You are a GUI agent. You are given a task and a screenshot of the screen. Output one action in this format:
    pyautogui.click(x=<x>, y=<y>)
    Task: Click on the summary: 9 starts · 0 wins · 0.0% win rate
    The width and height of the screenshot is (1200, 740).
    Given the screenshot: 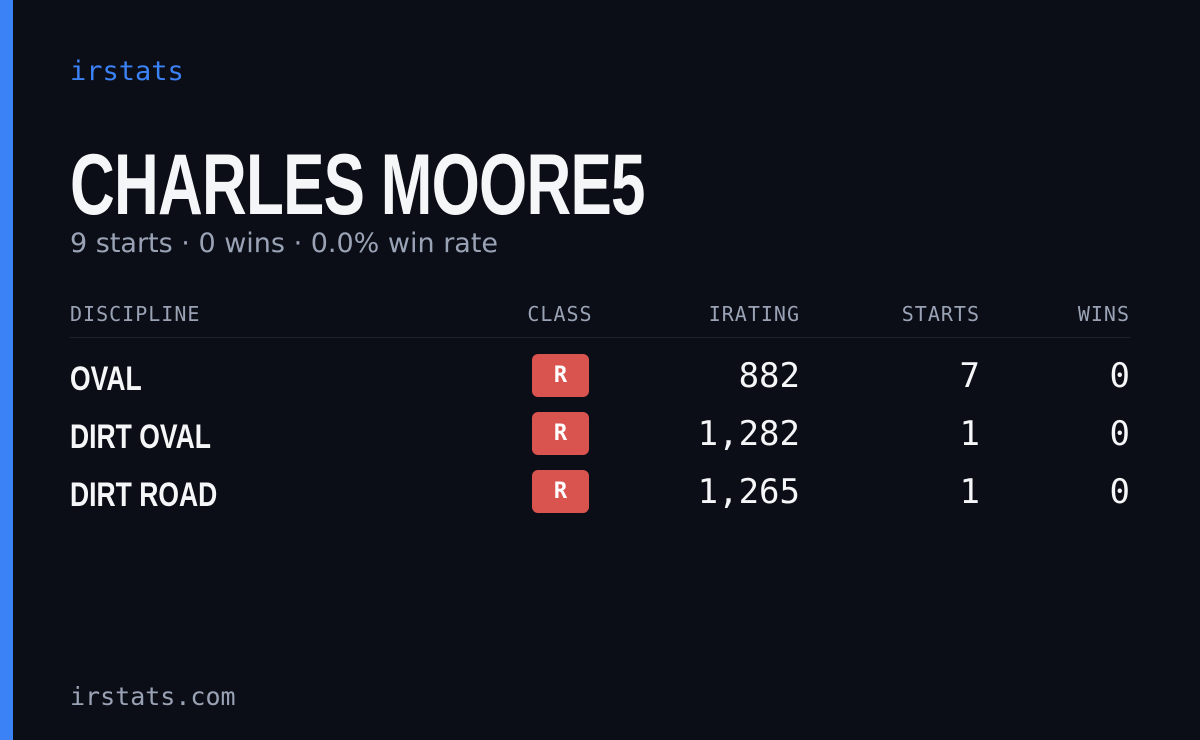 What is the action you would take?
    pyautogui.click(x=284, y=243)
    